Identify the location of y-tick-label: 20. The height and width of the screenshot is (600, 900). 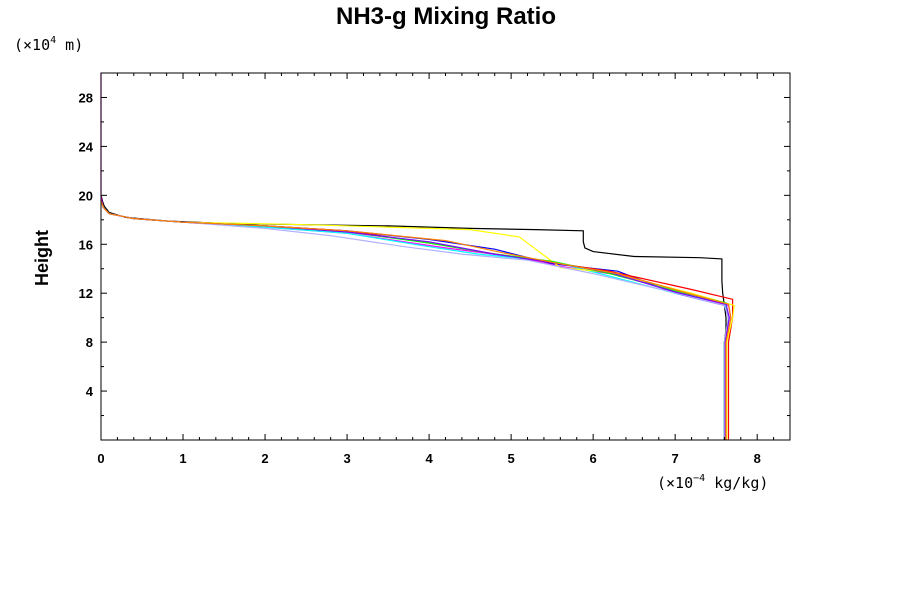
(86, 195).